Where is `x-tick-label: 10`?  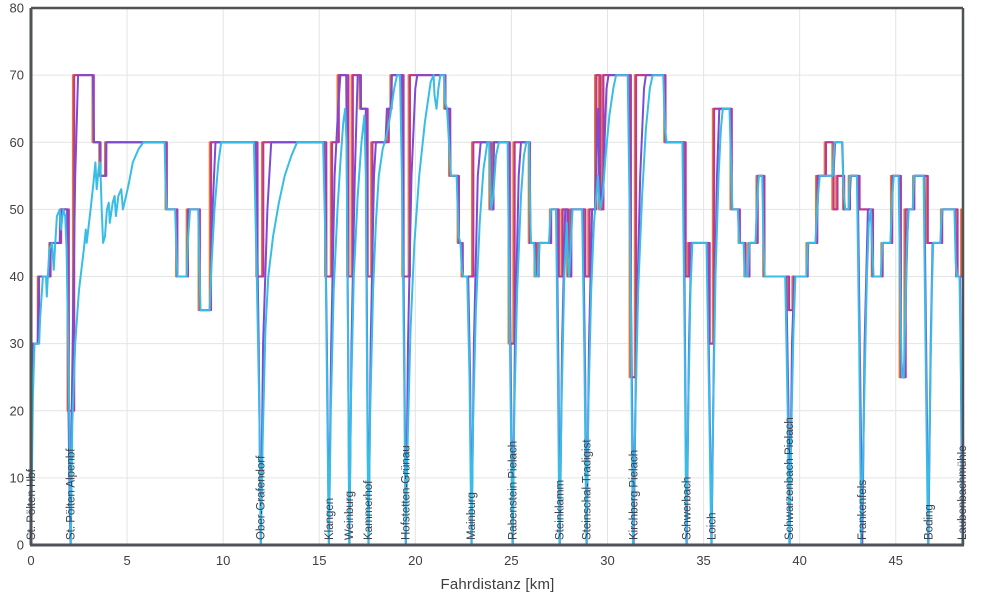
x-tick-label: 10 is located at coordinates (223, 560).